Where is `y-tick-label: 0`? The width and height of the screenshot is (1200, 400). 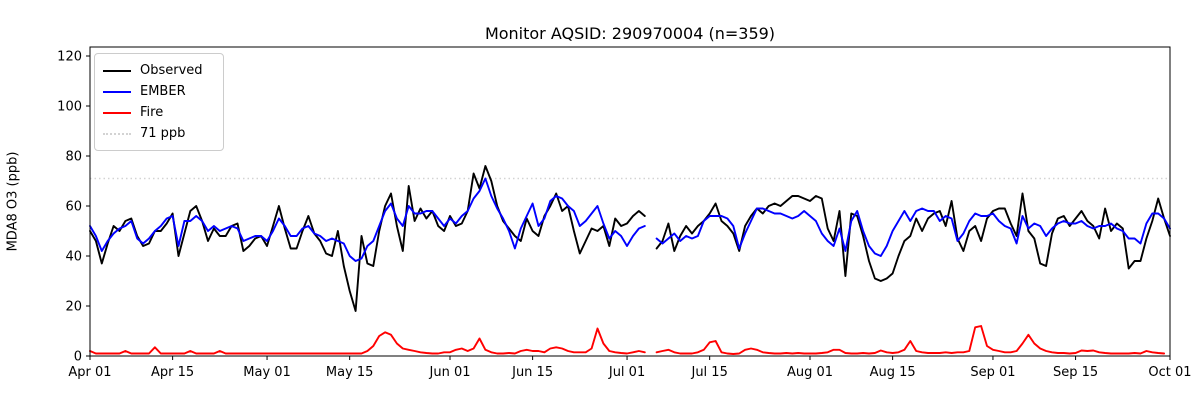
y-tick-label: 0 is located at coordinates (78, 357).